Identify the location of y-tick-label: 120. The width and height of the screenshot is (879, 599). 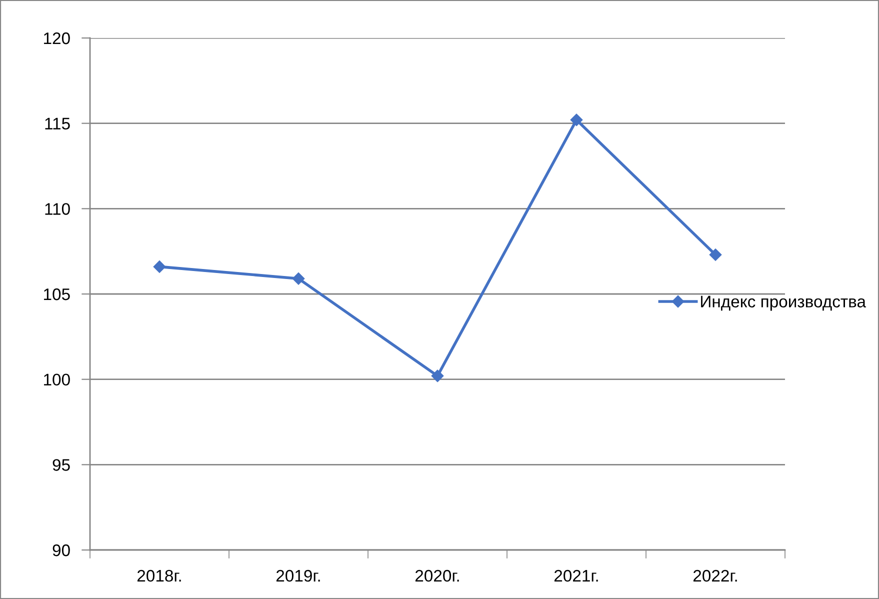
(57, 38).